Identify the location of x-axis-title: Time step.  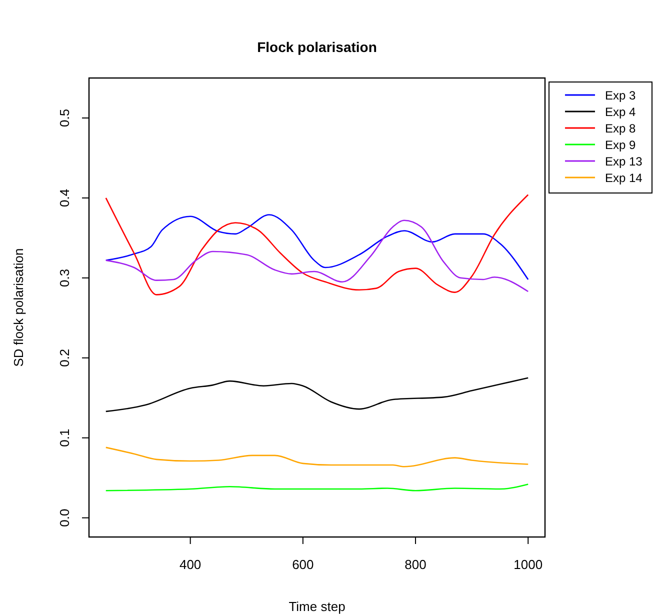
(317, 606).